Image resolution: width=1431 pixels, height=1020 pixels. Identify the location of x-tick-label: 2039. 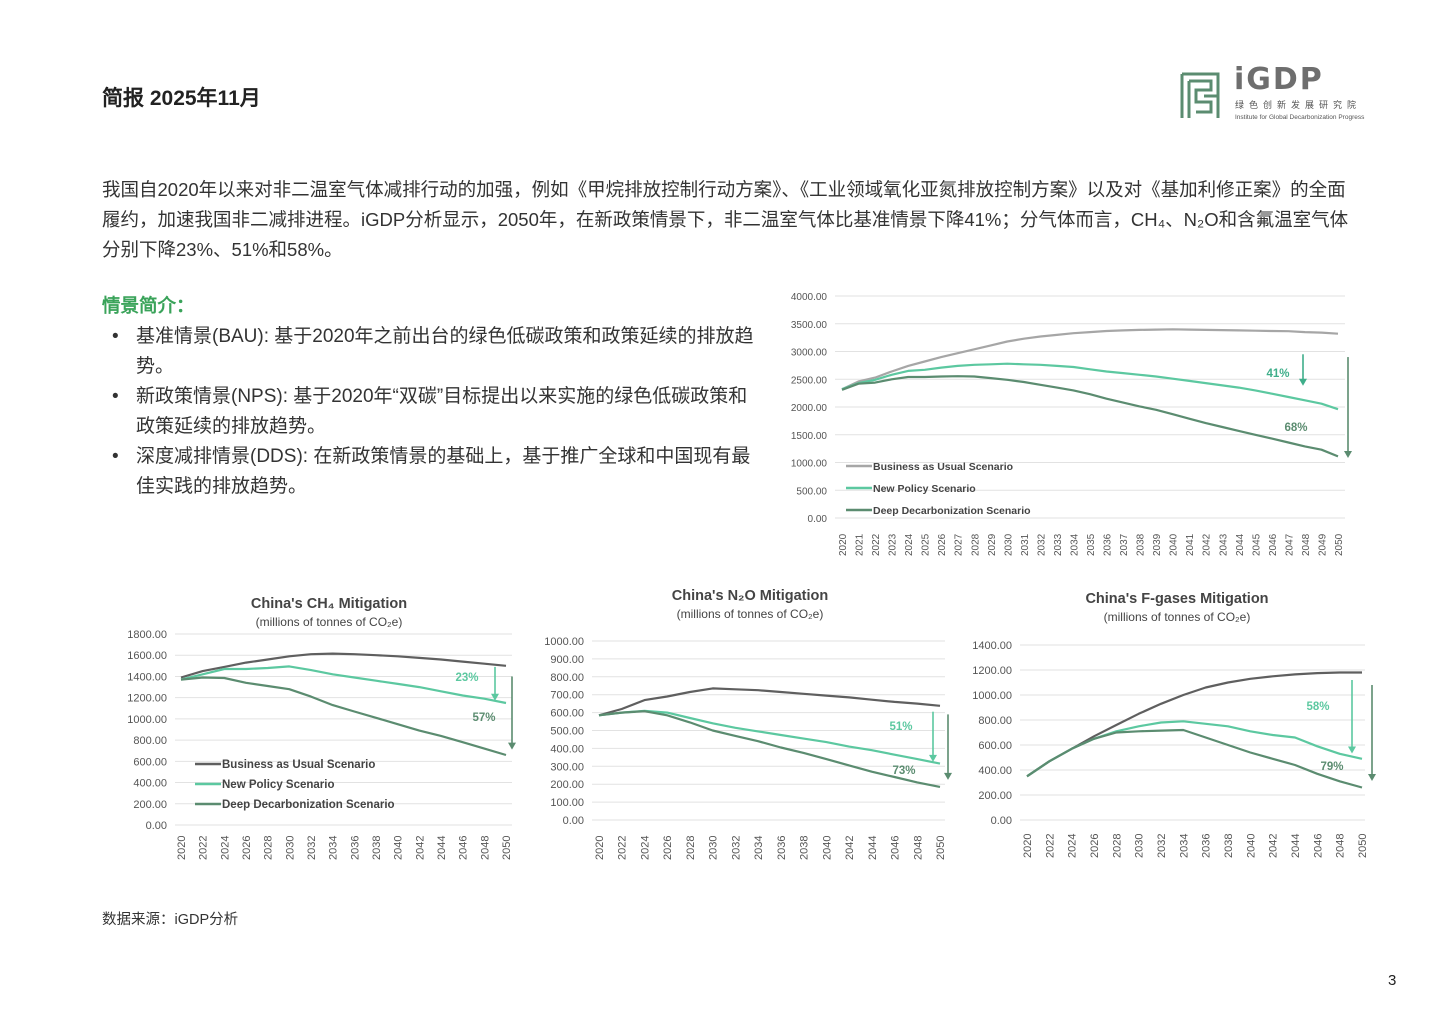
(1157, 544).